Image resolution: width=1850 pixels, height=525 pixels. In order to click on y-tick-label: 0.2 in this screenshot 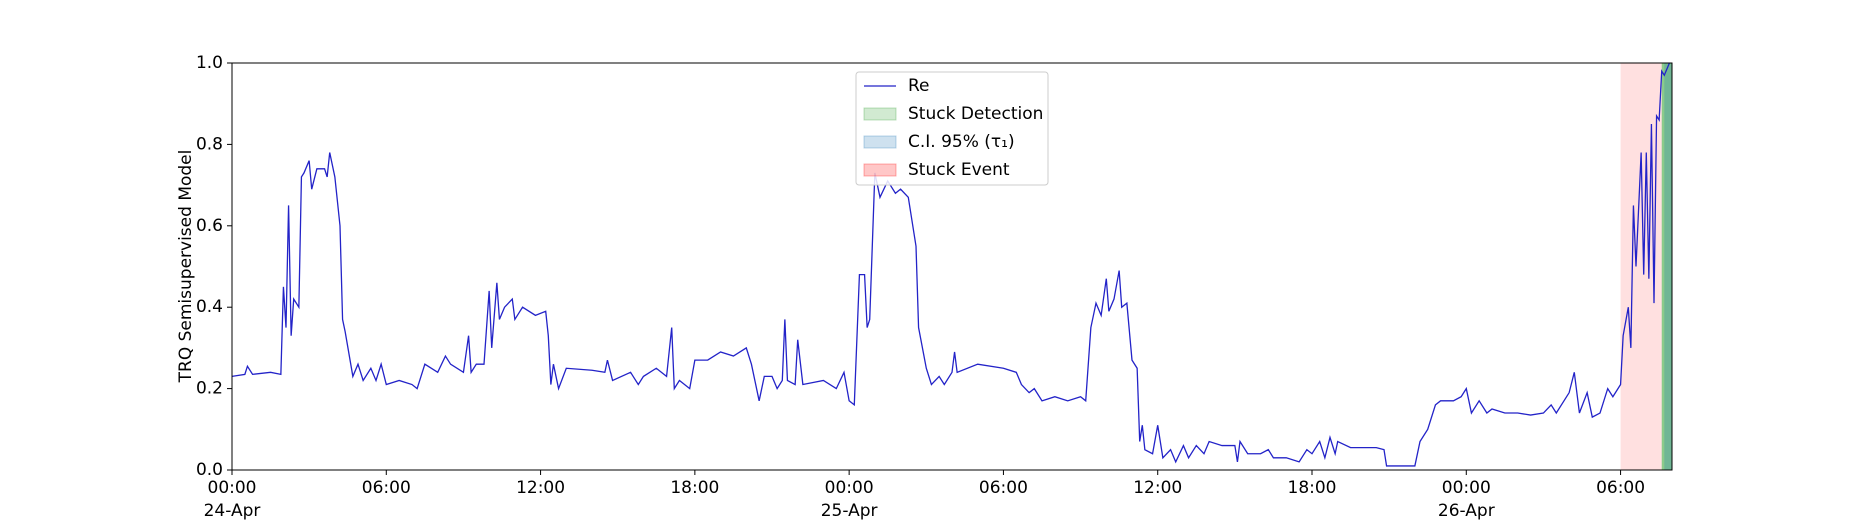, I will do `click(209, 389)`.